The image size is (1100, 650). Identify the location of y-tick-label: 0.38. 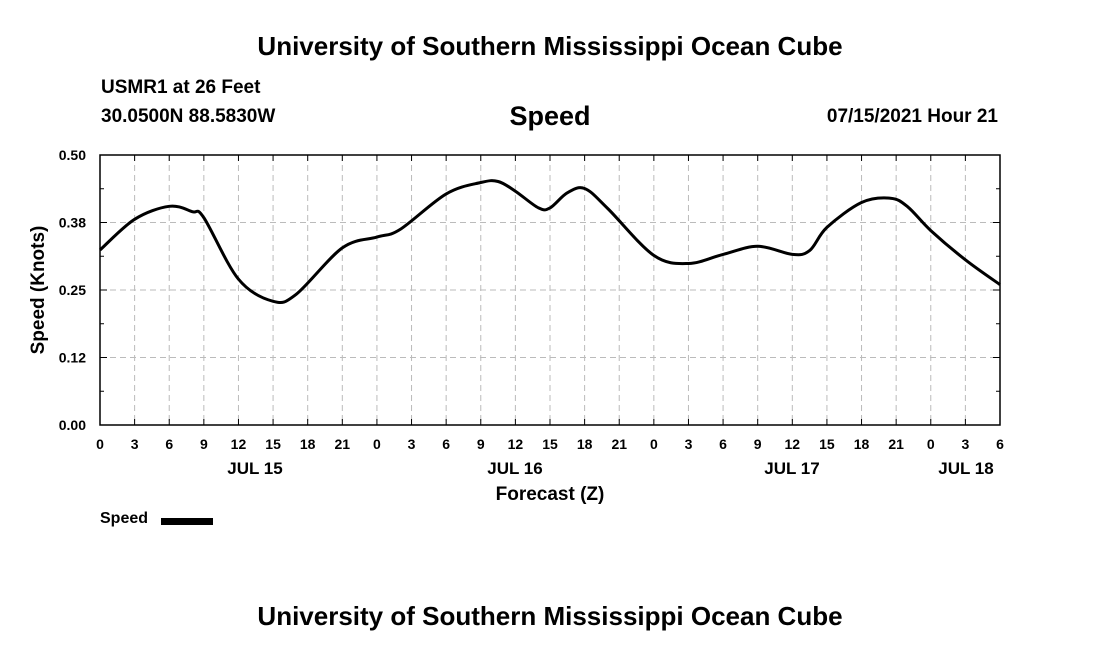
(72, 223).